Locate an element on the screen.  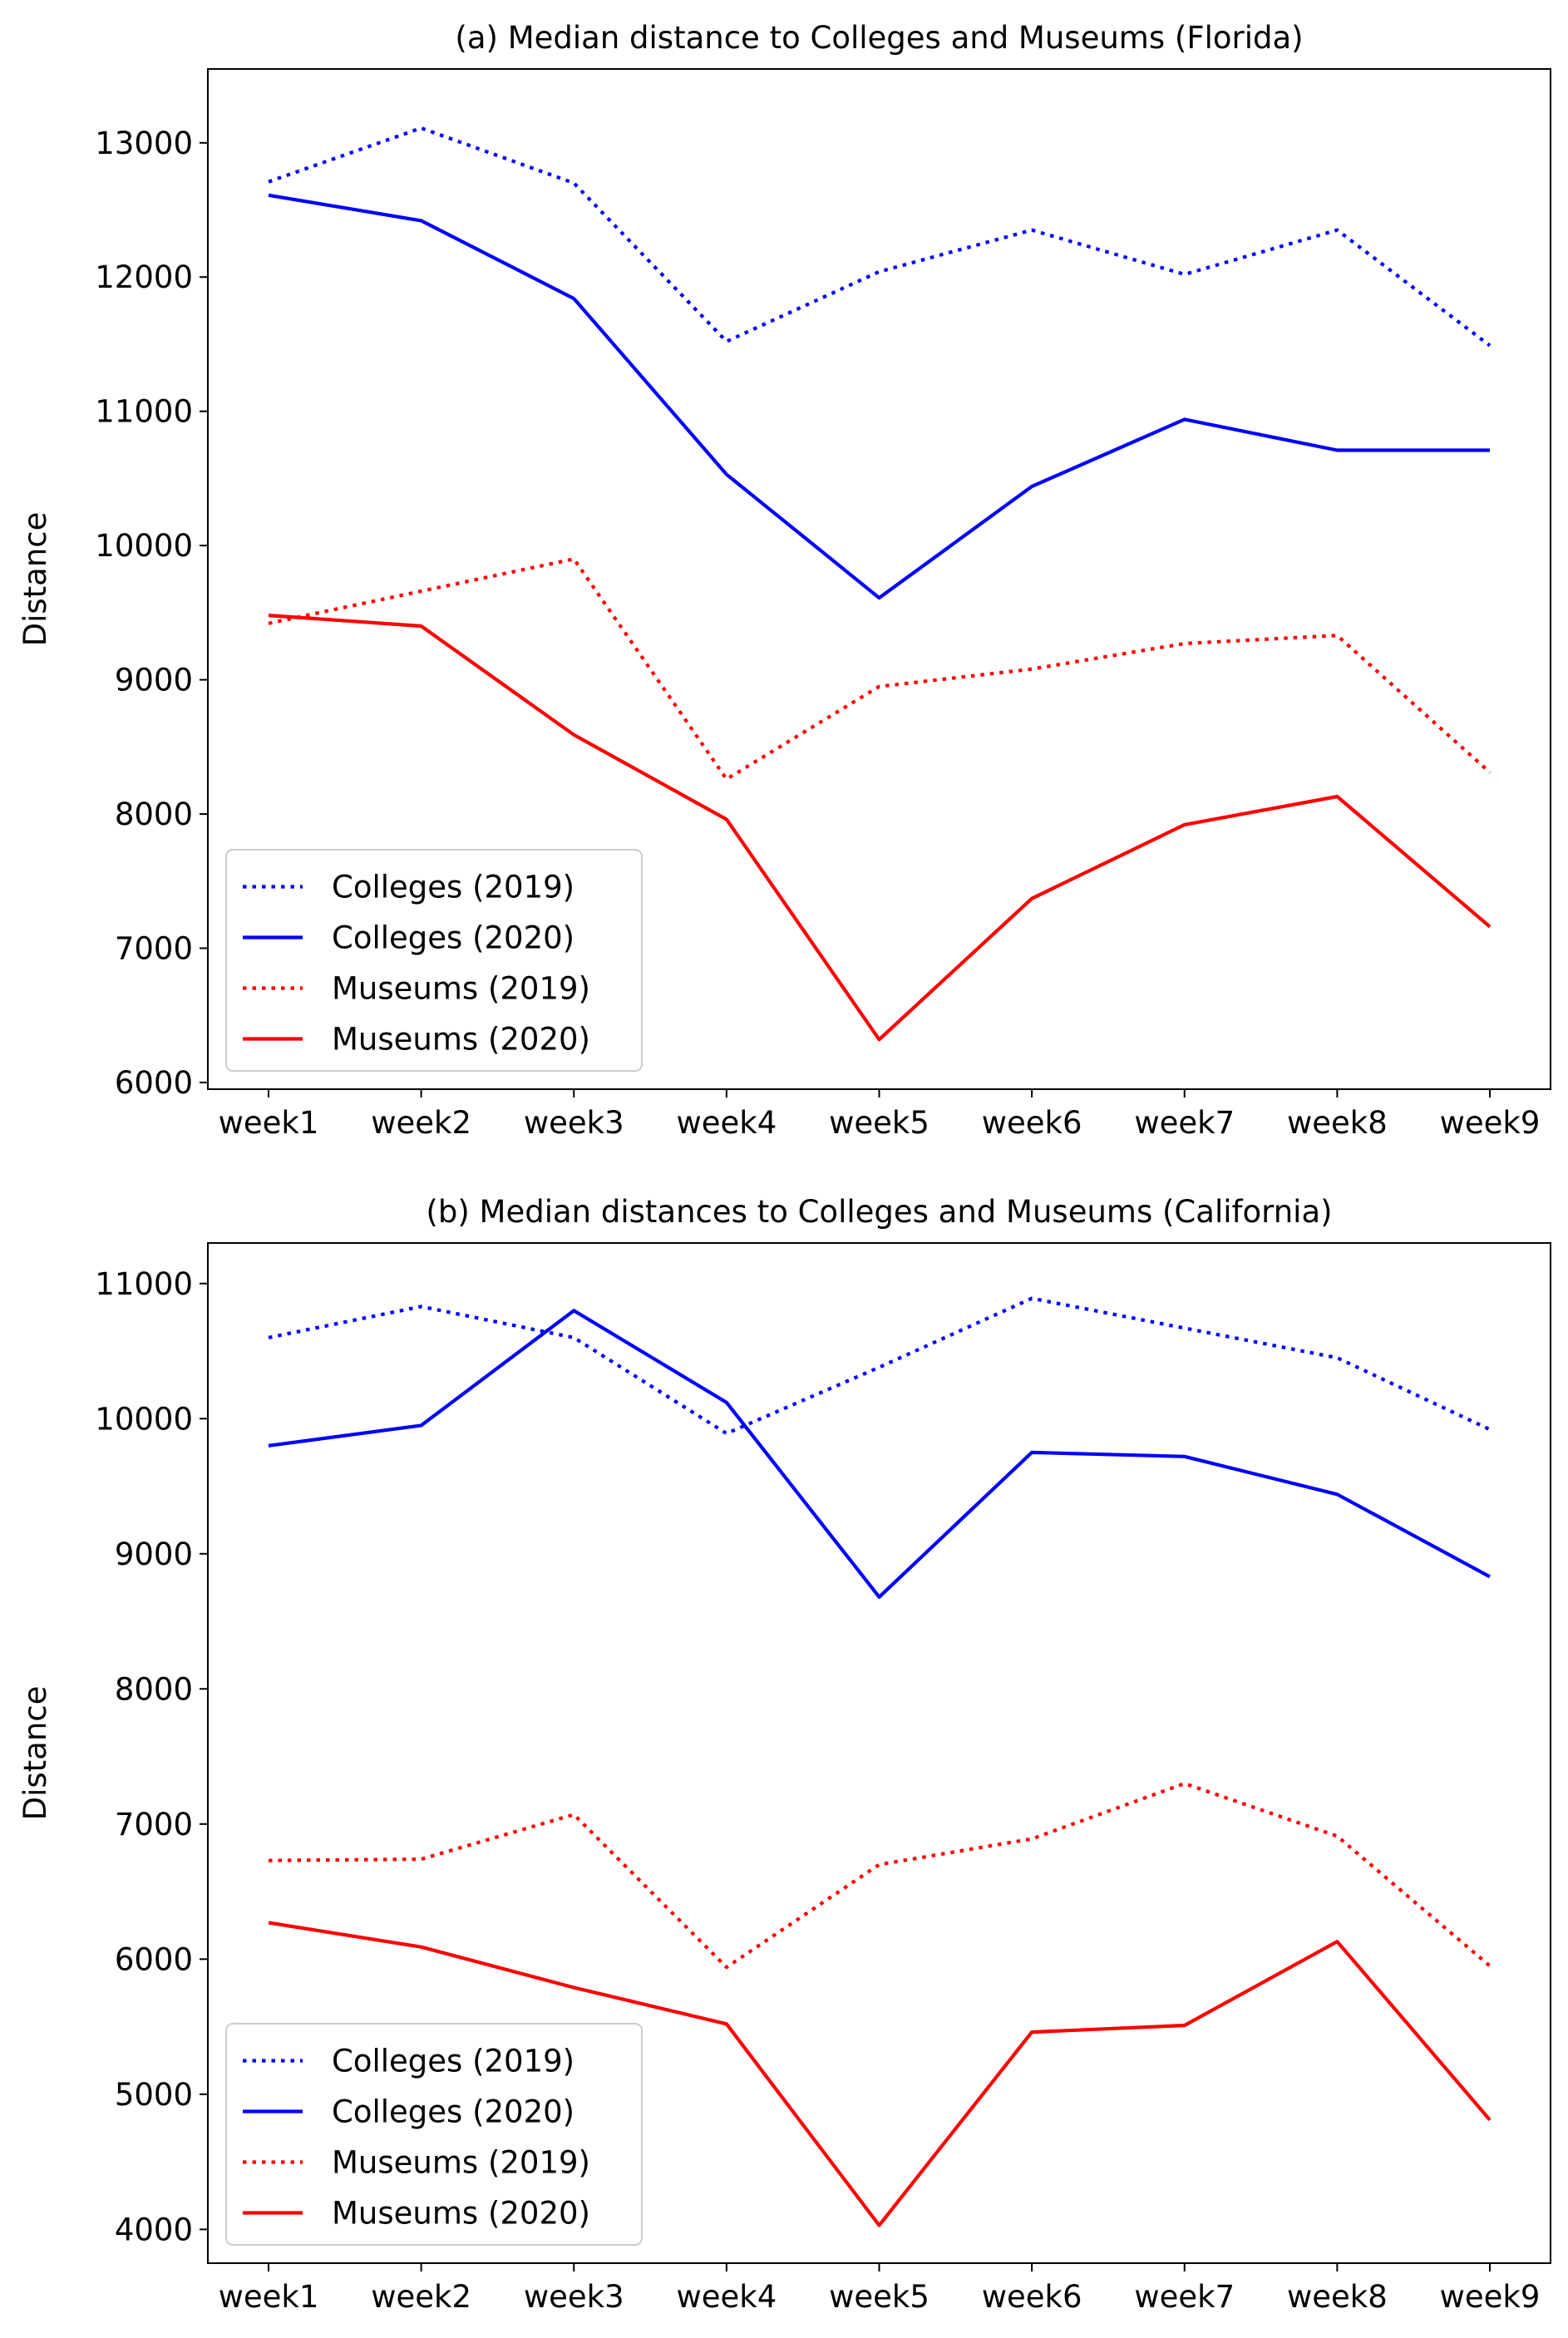
chart-0-x-tick-label: week7 is located at coordinates (1184, 1123).